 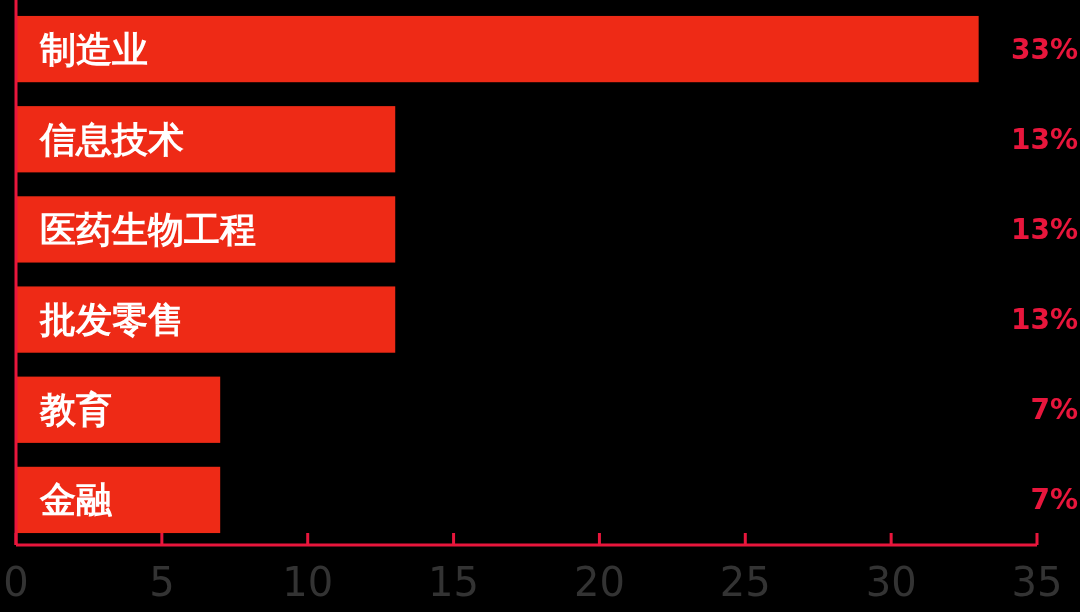 What do you see at coordinates (111, 320) in the screenshot?
I see `y-tick-label: 批发零售` at bounding box center [111, 320].